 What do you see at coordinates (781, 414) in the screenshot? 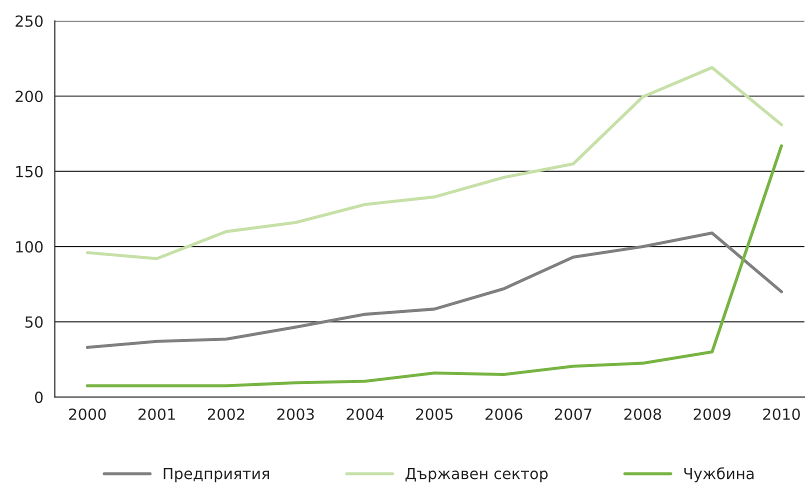
I see `x-tick-label: 2010` at bounding box center [781, 414].